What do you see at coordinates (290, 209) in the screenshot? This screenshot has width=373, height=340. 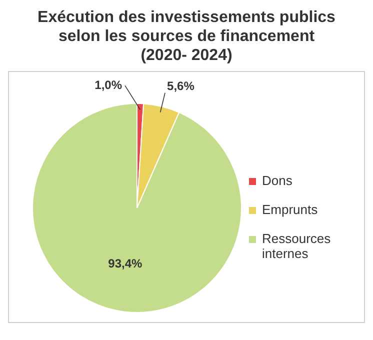 I see `legend-label: Emprunts` at bounding box center [290, 209].